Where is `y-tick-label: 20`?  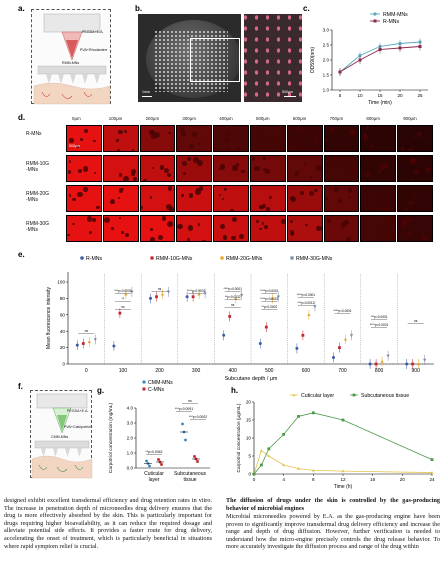
y-tick-label: 20 is located at coordinates (63, 347).